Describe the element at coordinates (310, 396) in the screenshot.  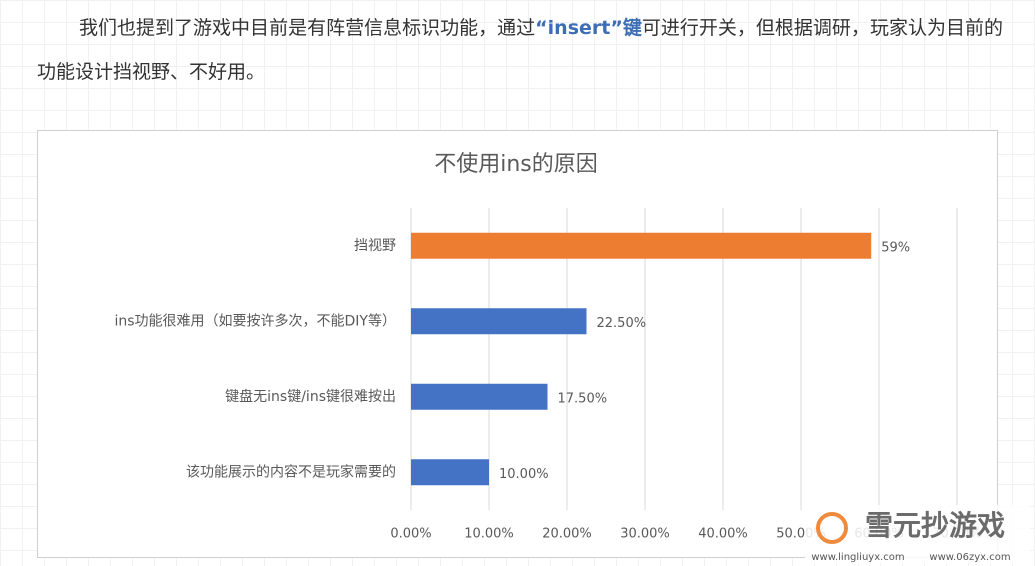
I see `category-label: 键盘无ins键/ins键很难按出` at that location.